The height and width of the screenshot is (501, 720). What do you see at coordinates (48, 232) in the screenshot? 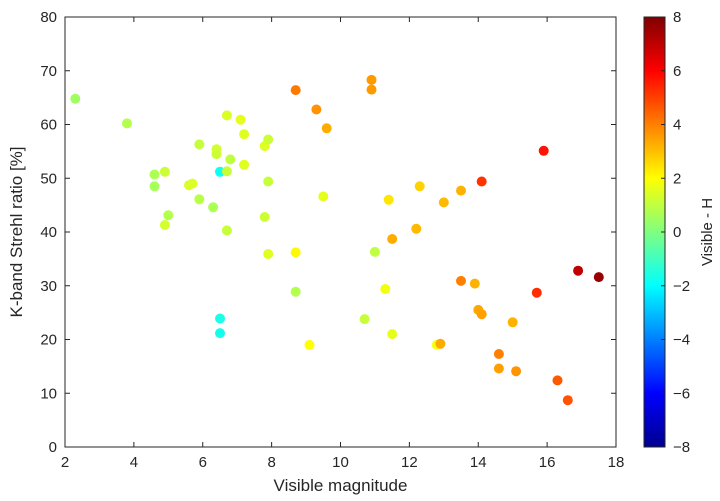
I see `y-tick-label: 40` at bounding box center [48, 232].